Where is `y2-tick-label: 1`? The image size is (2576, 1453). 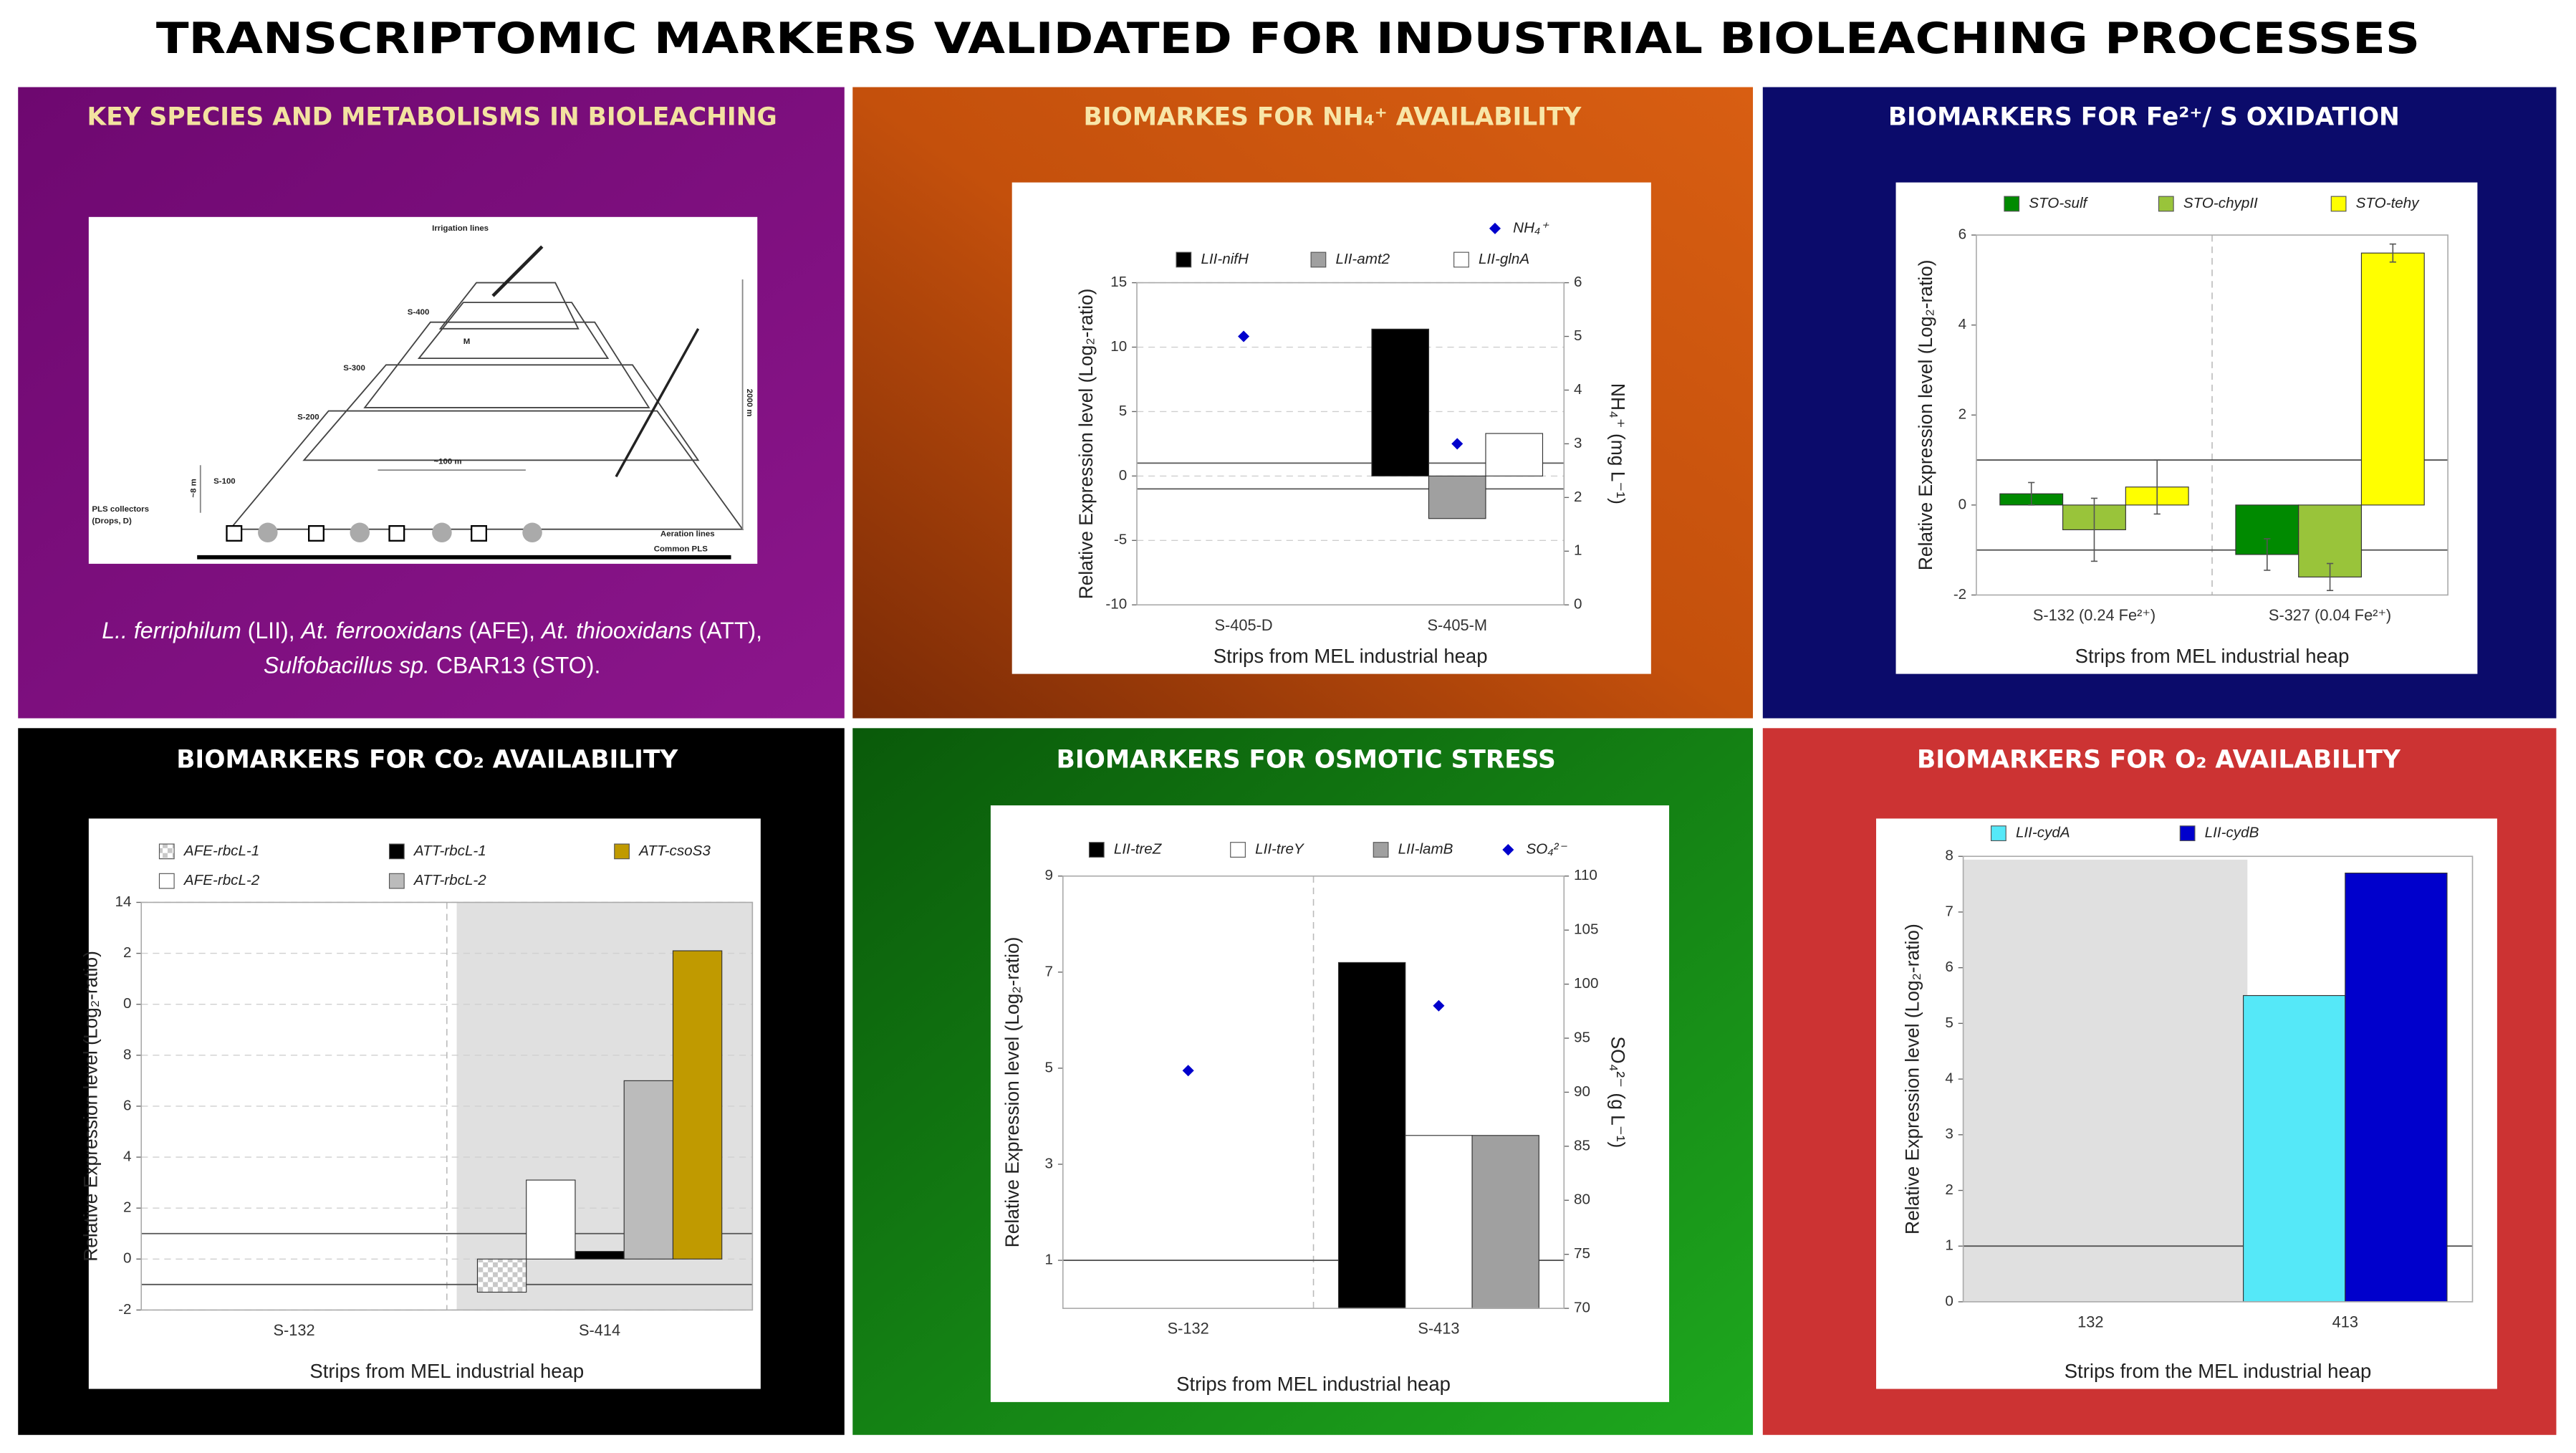
y2-tick-label: 1 is located at coordinates (1578, 550).